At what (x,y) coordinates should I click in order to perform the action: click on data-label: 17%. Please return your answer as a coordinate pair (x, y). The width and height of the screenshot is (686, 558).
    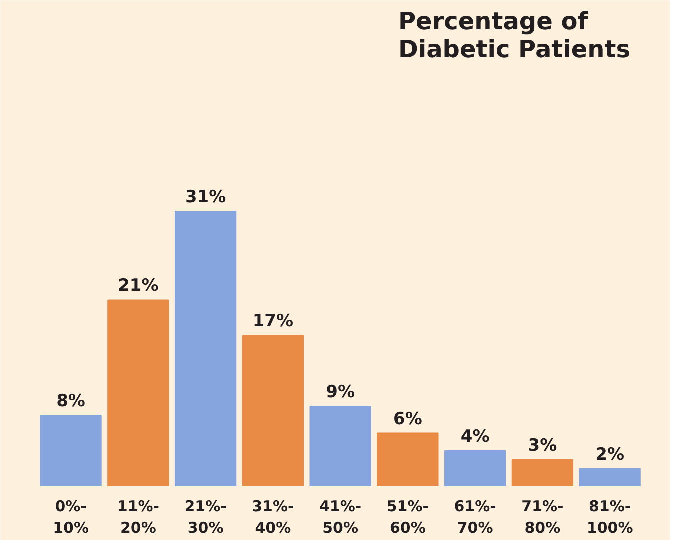
    Looking at the image, I should click on (273, 322).